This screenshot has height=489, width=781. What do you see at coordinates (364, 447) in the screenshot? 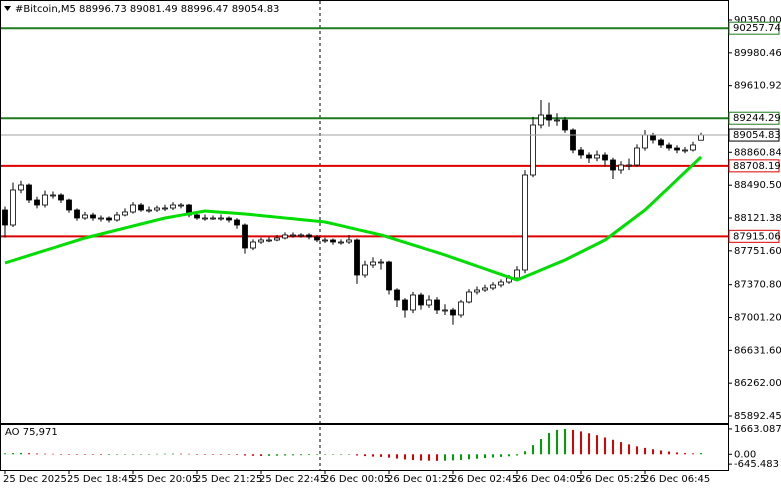
I see `ao-panel-frame` at bounding box center [364, 447].